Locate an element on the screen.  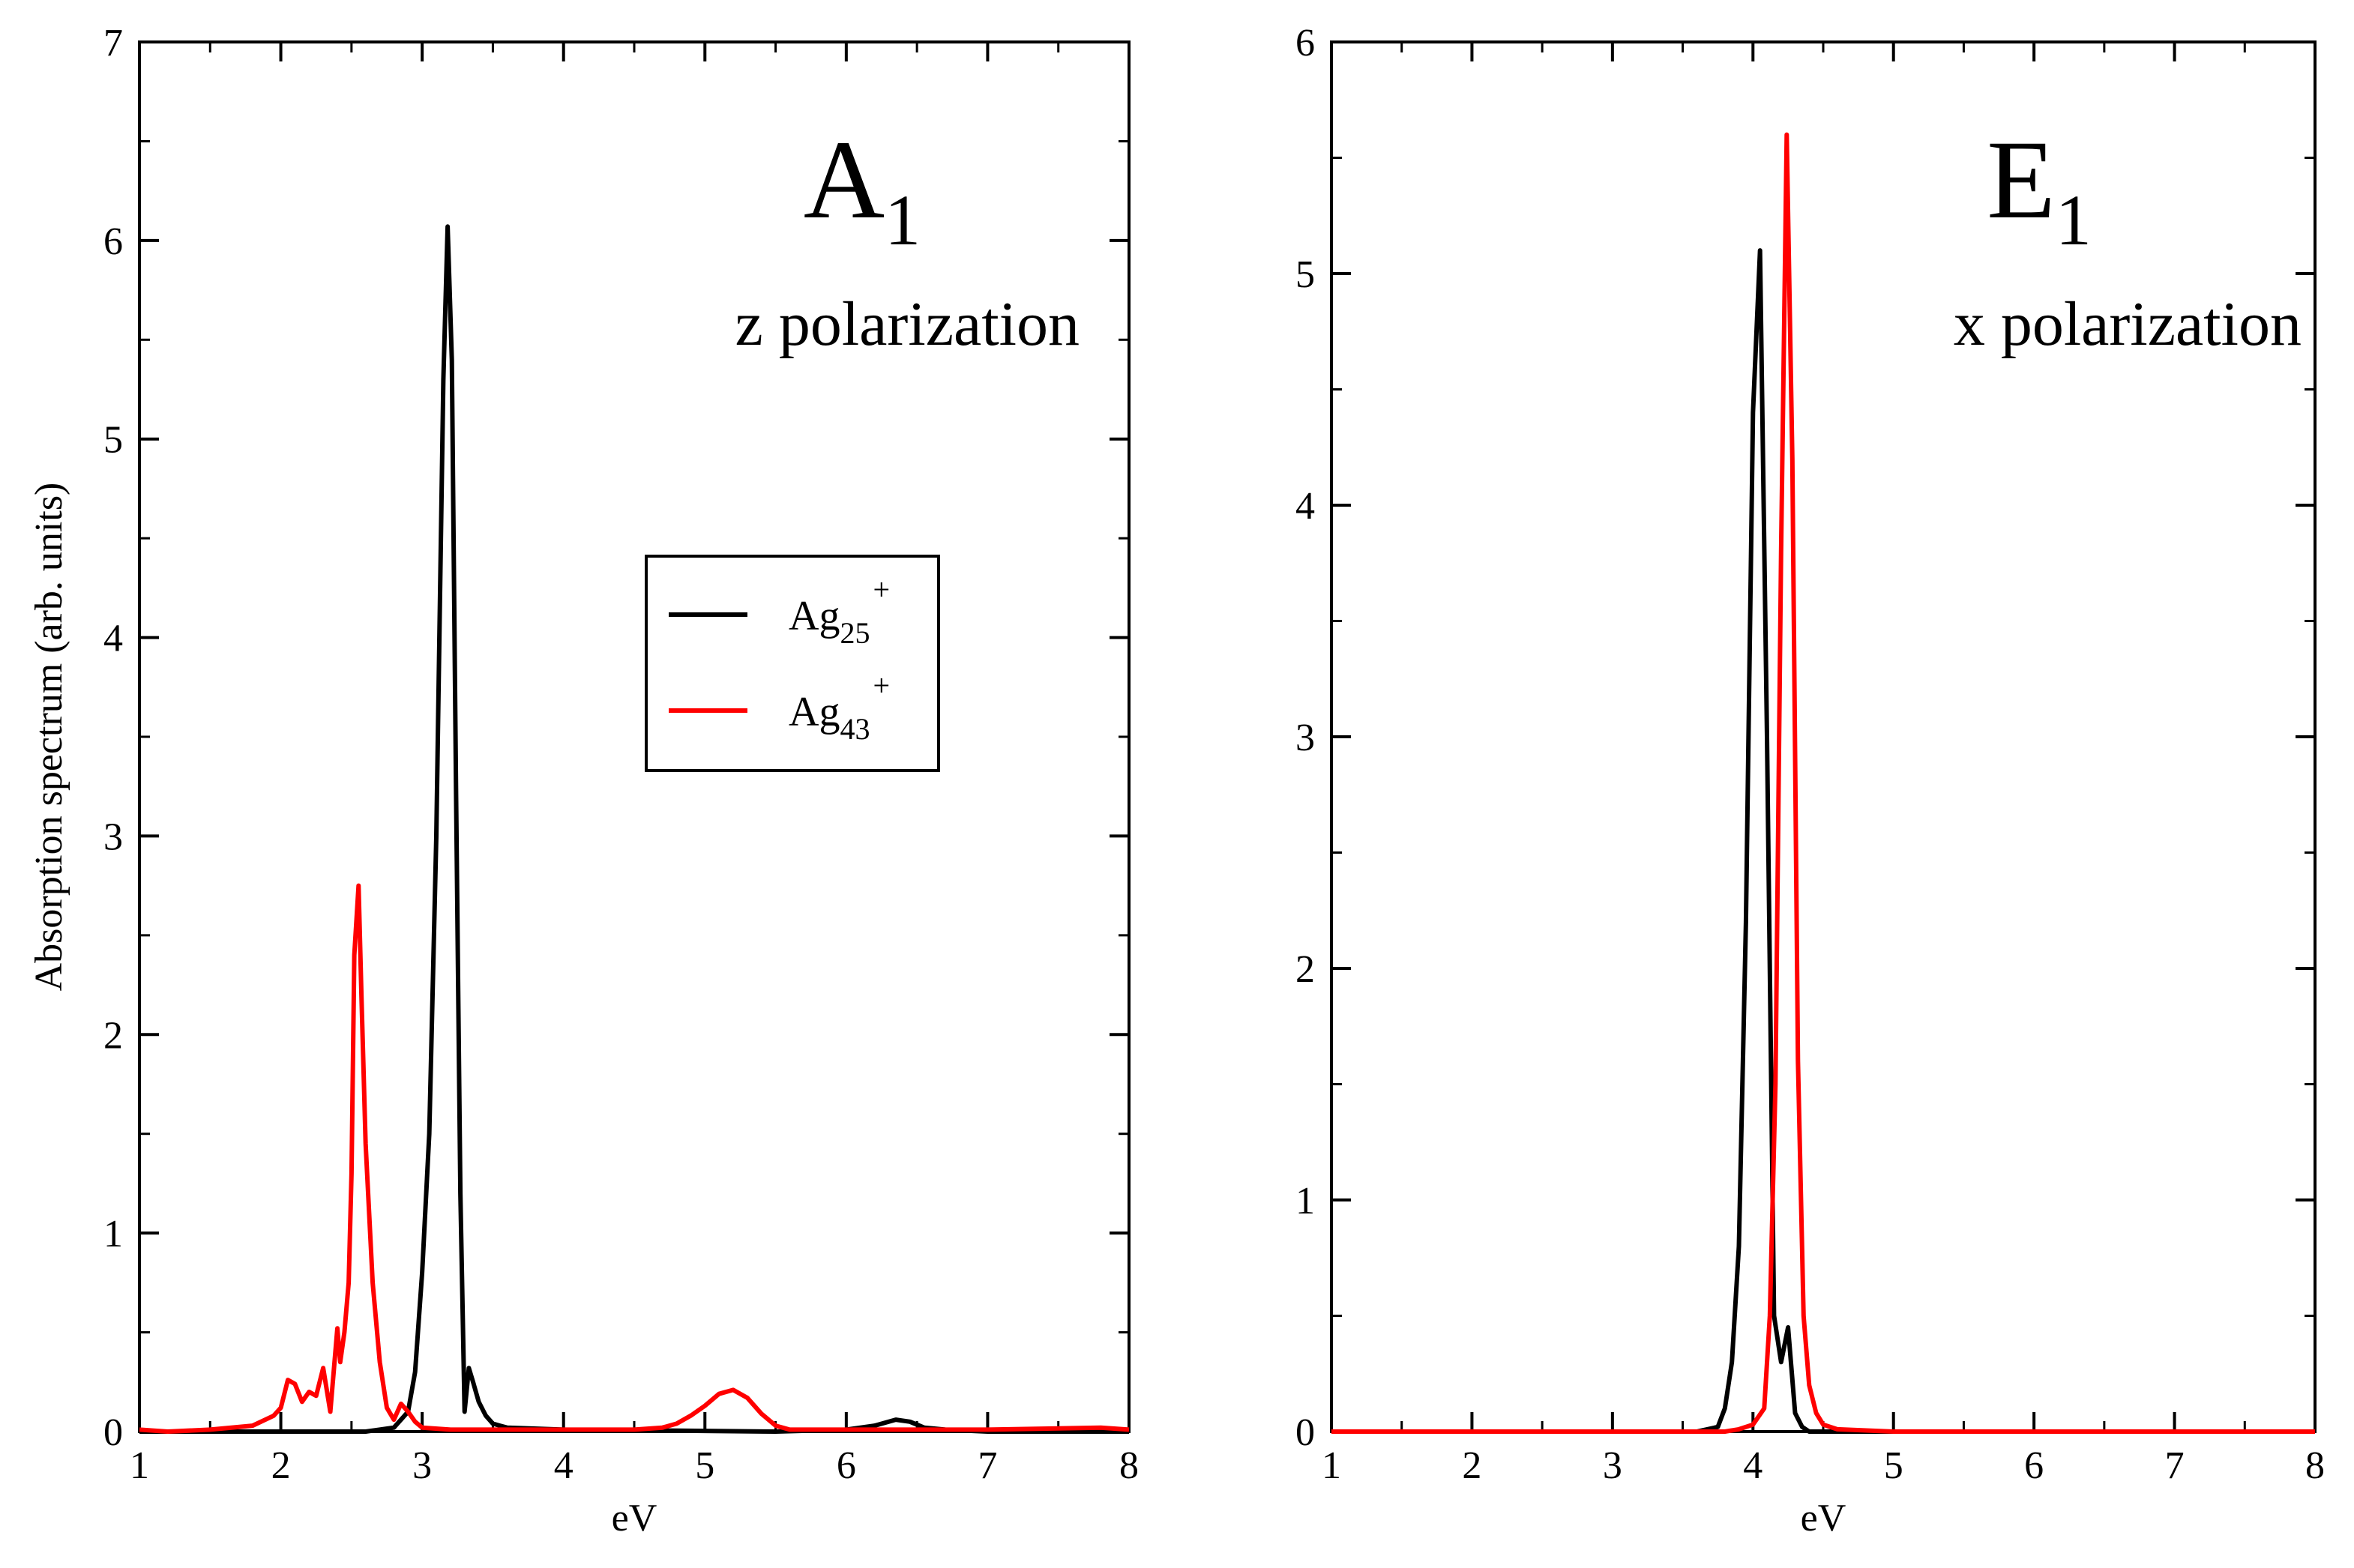
legend: Ag25+Ag43+ is located at coordinates (792, 663).